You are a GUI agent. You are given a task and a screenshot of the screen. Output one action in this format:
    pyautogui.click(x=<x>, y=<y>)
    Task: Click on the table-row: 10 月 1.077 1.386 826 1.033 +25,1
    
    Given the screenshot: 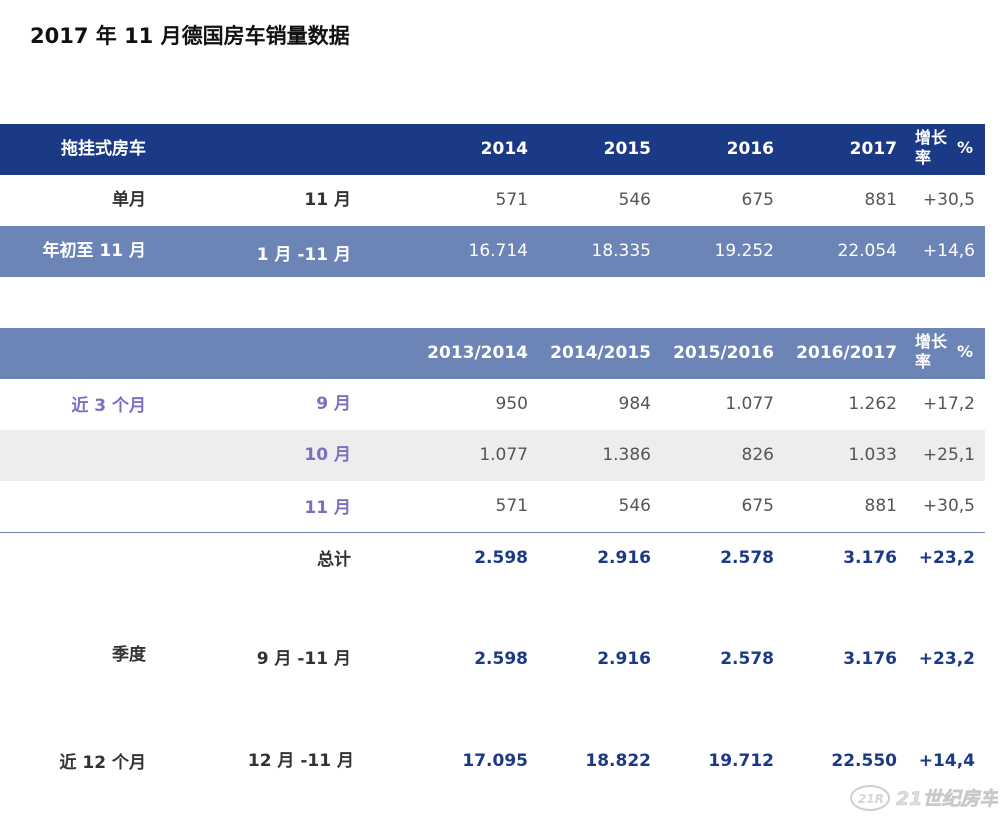 What is the action you would take?
    pyautogui.click(x=492, y=455)
    